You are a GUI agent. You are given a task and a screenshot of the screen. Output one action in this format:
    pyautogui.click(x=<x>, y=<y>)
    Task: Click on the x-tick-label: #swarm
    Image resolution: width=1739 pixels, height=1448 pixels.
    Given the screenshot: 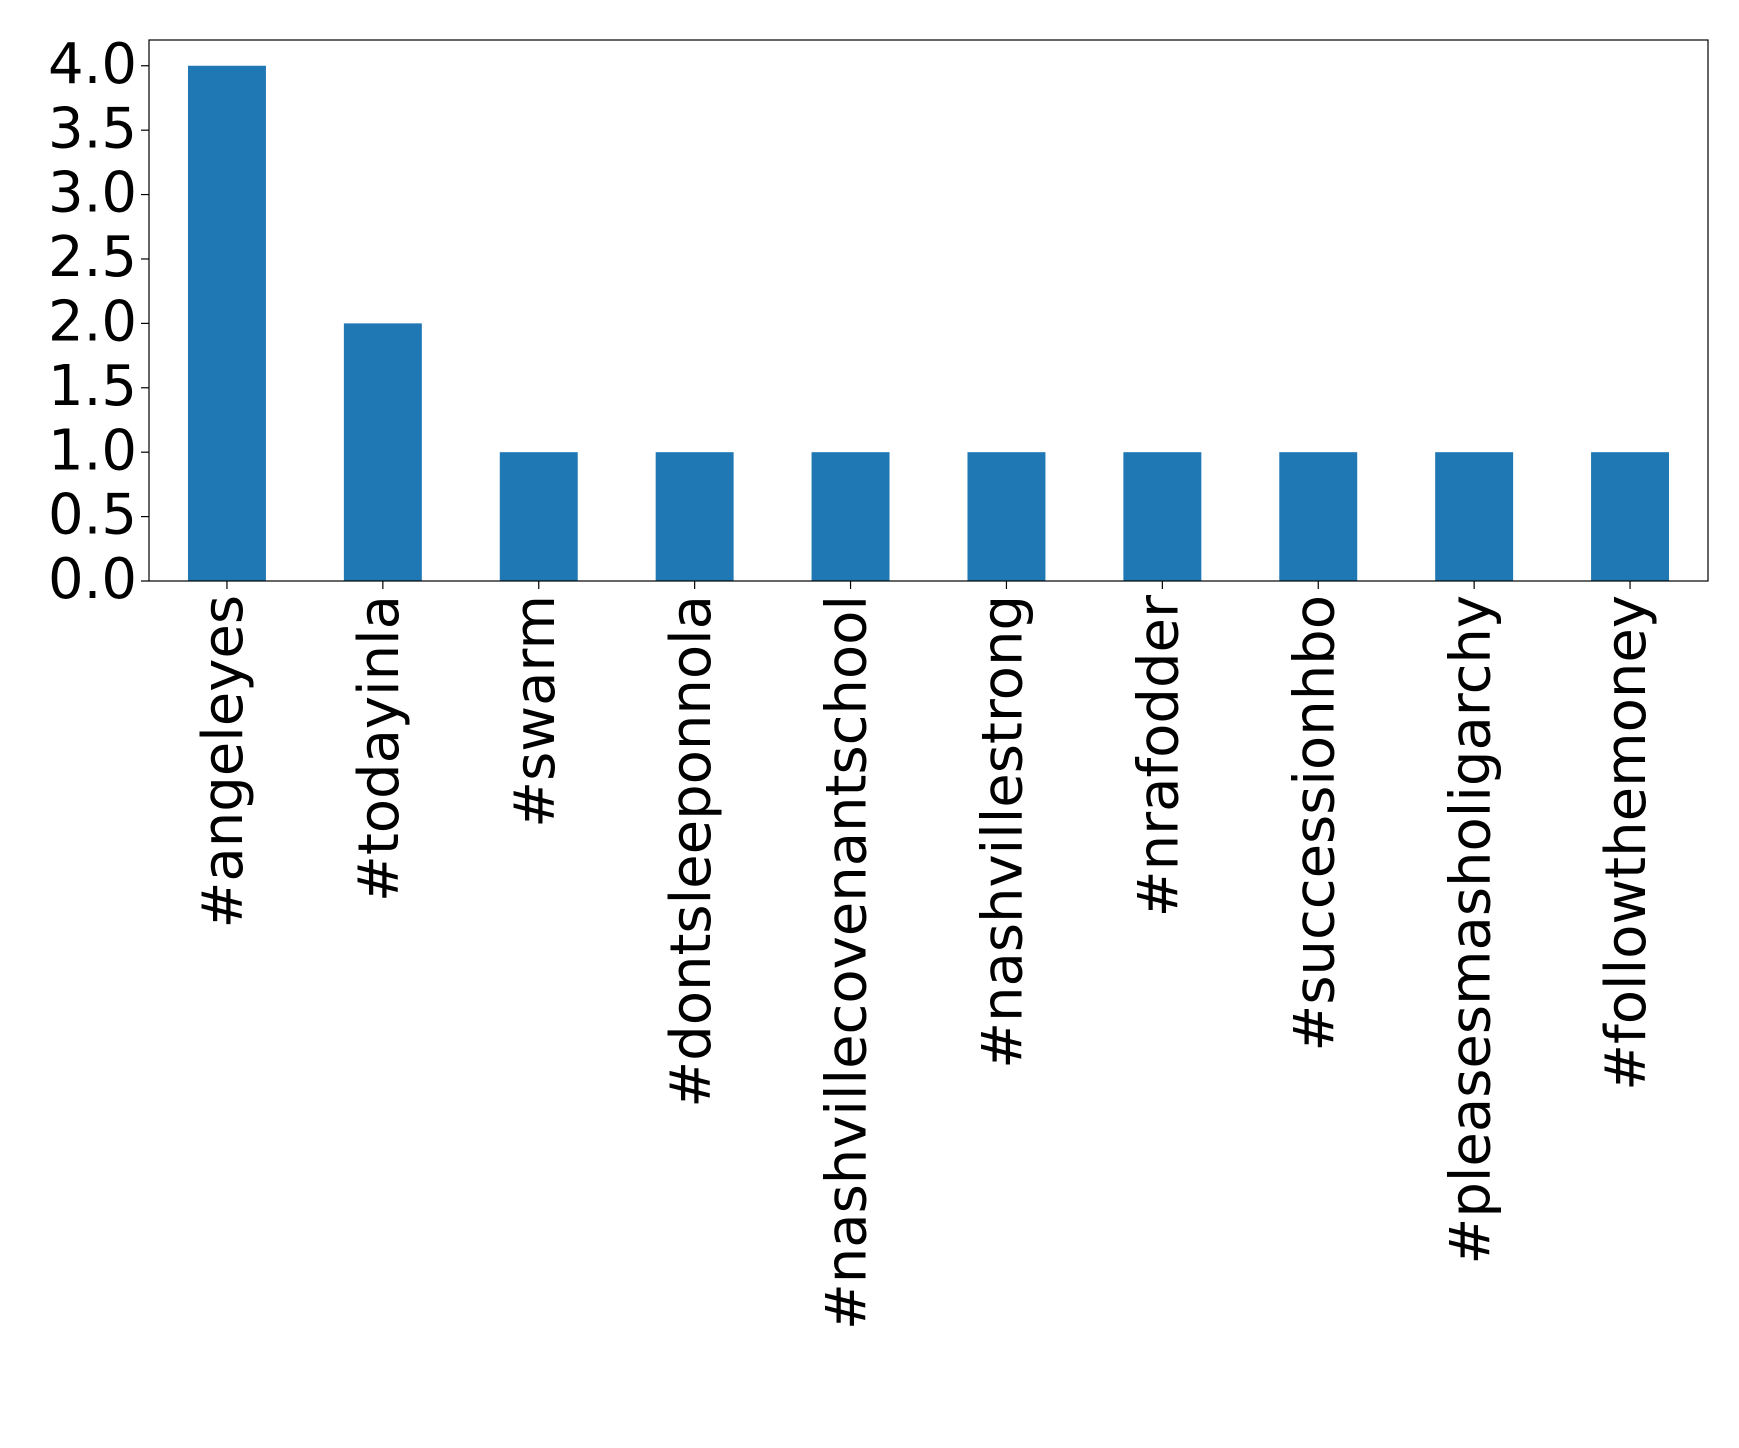 What is the action you would take?
    pyautogui.click(x=535, y=711)
    